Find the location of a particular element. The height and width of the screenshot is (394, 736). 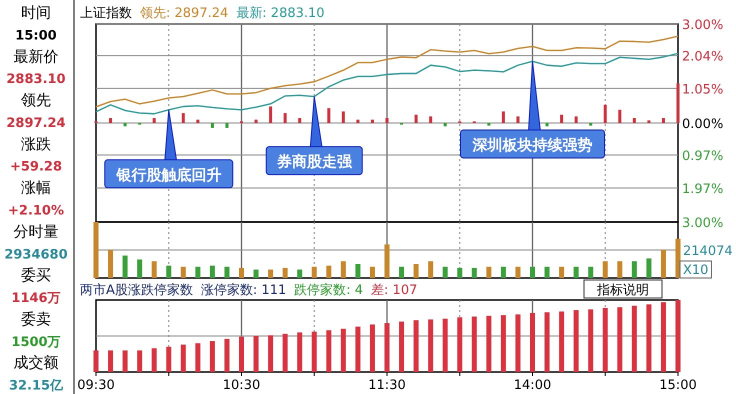

y-tick-label: 2.04% is located at coordinates (703, 57).